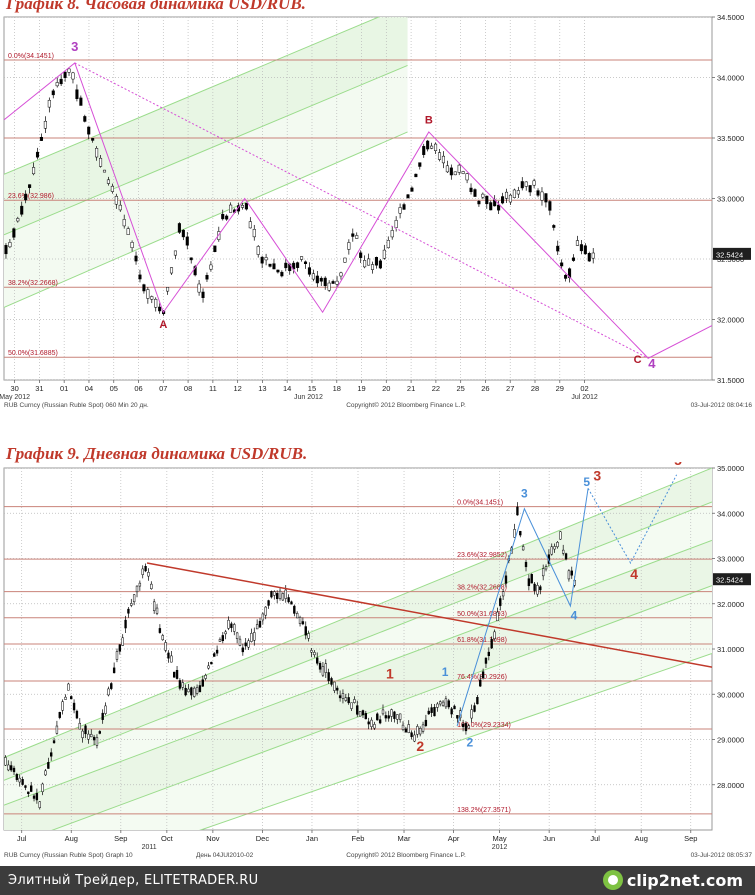  What do you see at coordinates (730, 740) in the screenshot?
I see `y-axis-tick-label: 29.0000` at bounding box center [730, 740].